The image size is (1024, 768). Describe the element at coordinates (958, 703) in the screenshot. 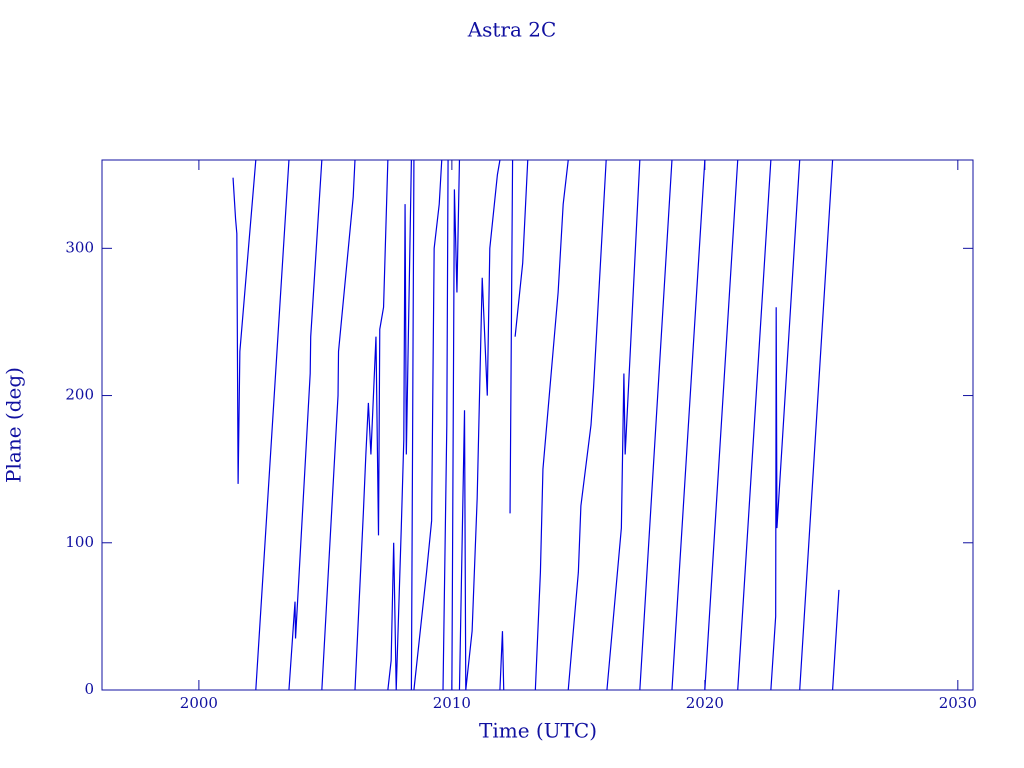

I see `x-tick-label: 2030` at that location.